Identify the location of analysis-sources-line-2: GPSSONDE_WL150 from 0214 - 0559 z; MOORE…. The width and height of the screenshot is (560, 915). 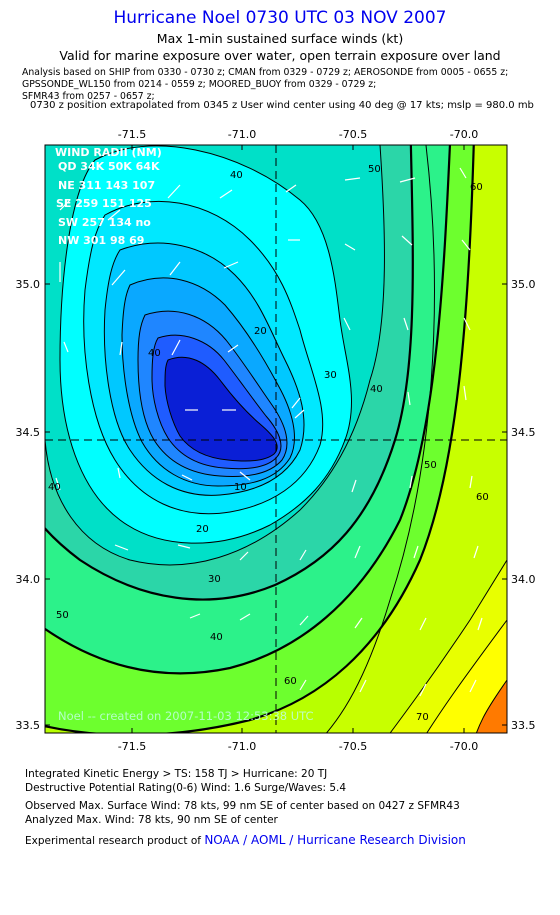
(199, 84).